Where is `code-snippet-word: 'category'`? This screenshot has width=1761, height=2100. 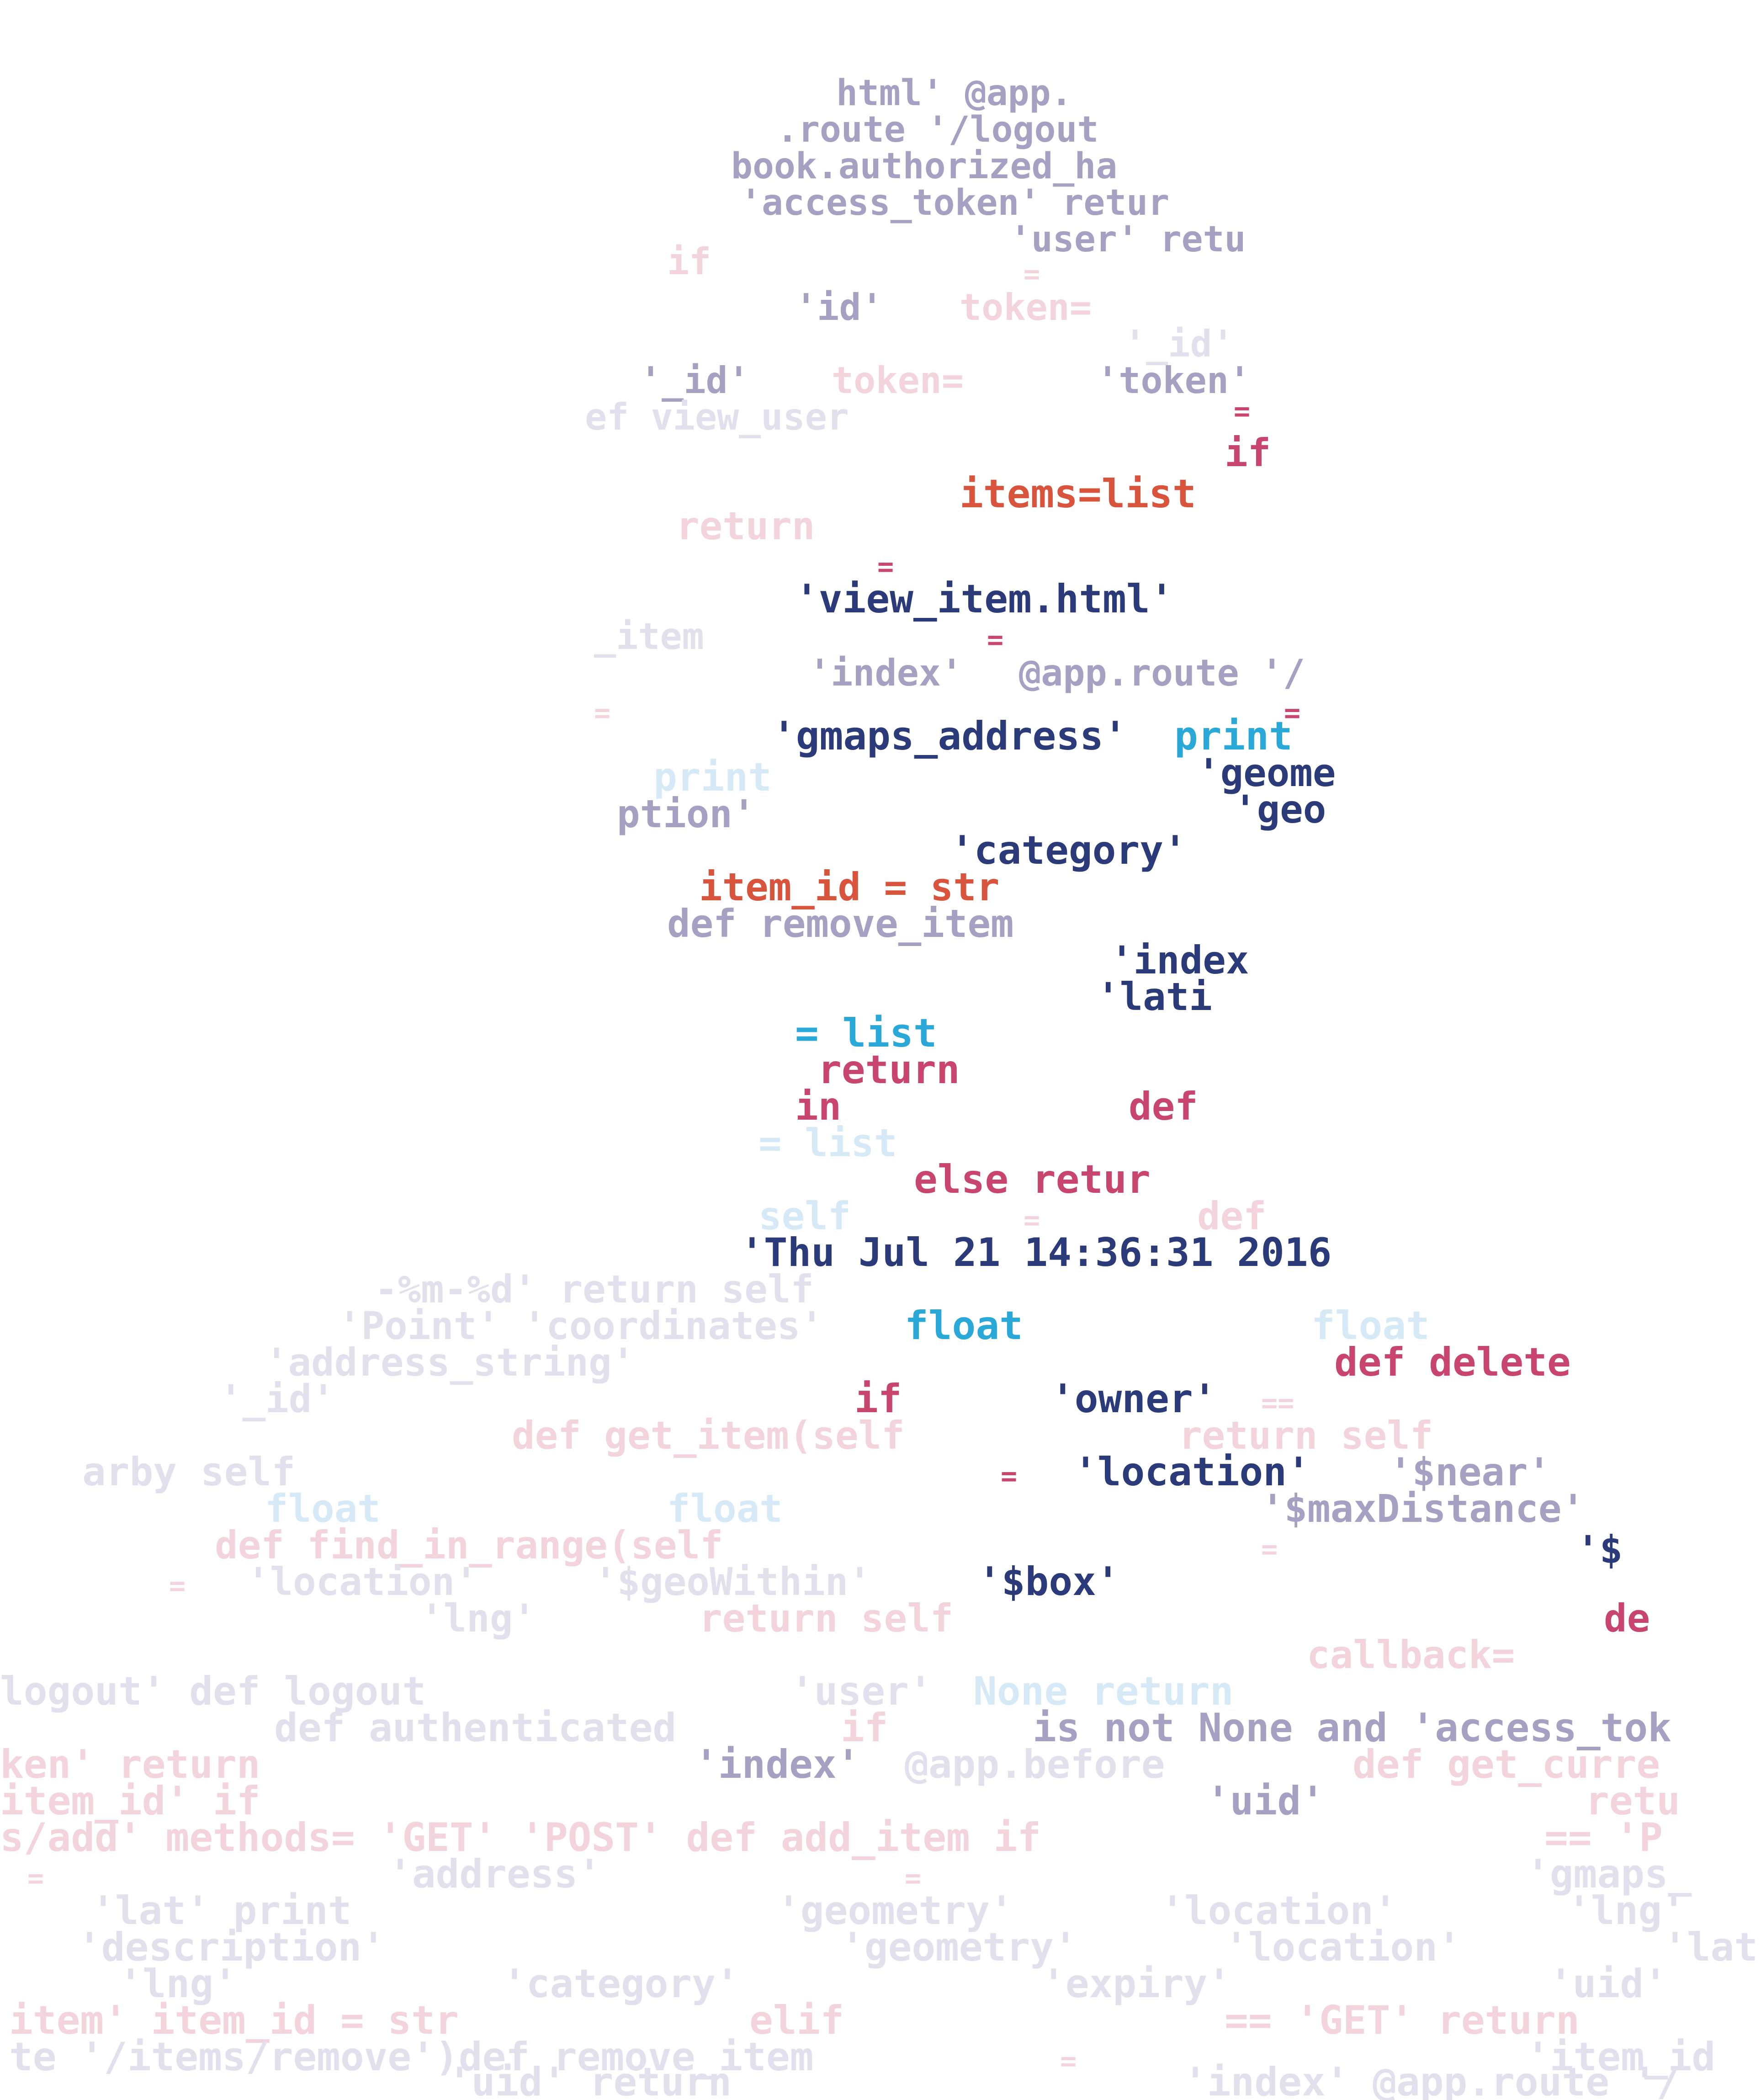 code-snippet-word: 'category' is located at coordinates (621, 1984).